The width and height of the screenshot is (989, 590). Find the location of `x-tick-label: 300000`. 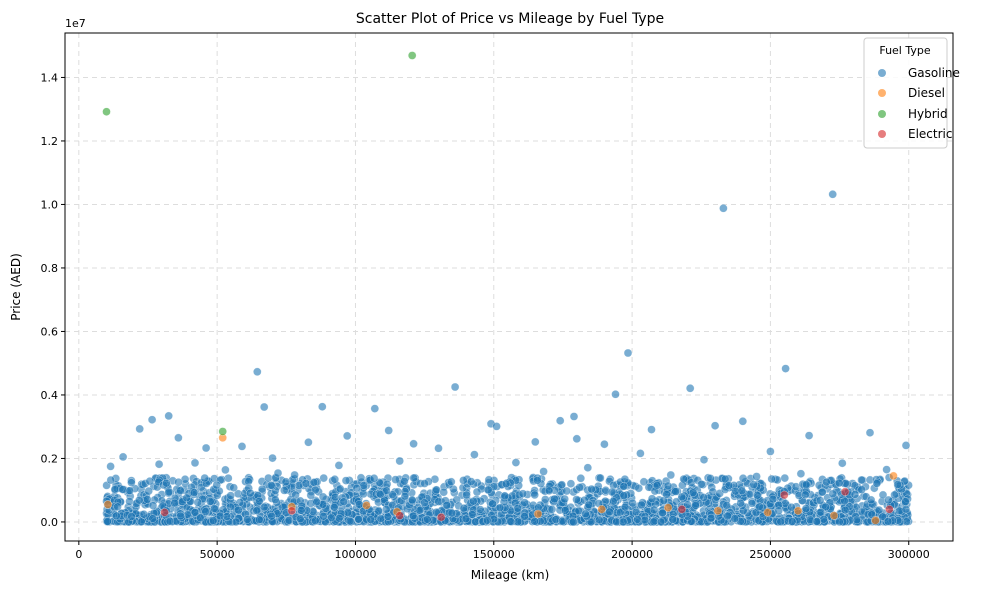

x-tick-label: 300000 is located at coordinates (909, 554).